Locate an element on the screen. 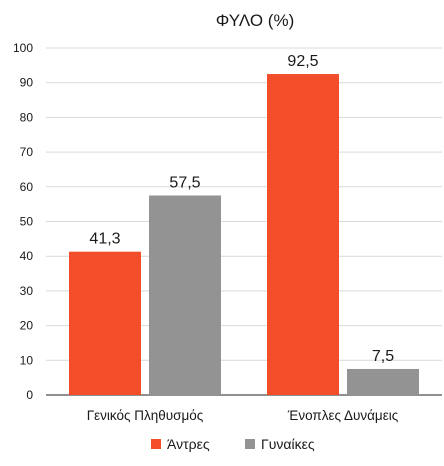  data-label: 92,5 is located at coordinates (302, 61).